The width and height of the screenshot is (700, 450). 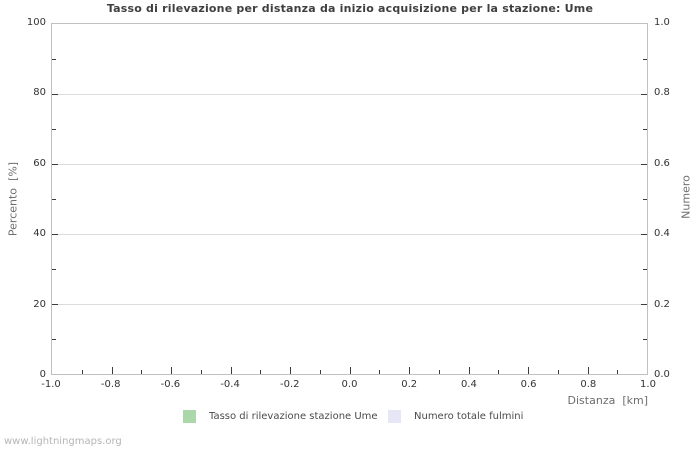 What do you see at coordinates (39, 304) in the screenshot?
I see `y-axis-label: 20` at bounding box center [39, 304].